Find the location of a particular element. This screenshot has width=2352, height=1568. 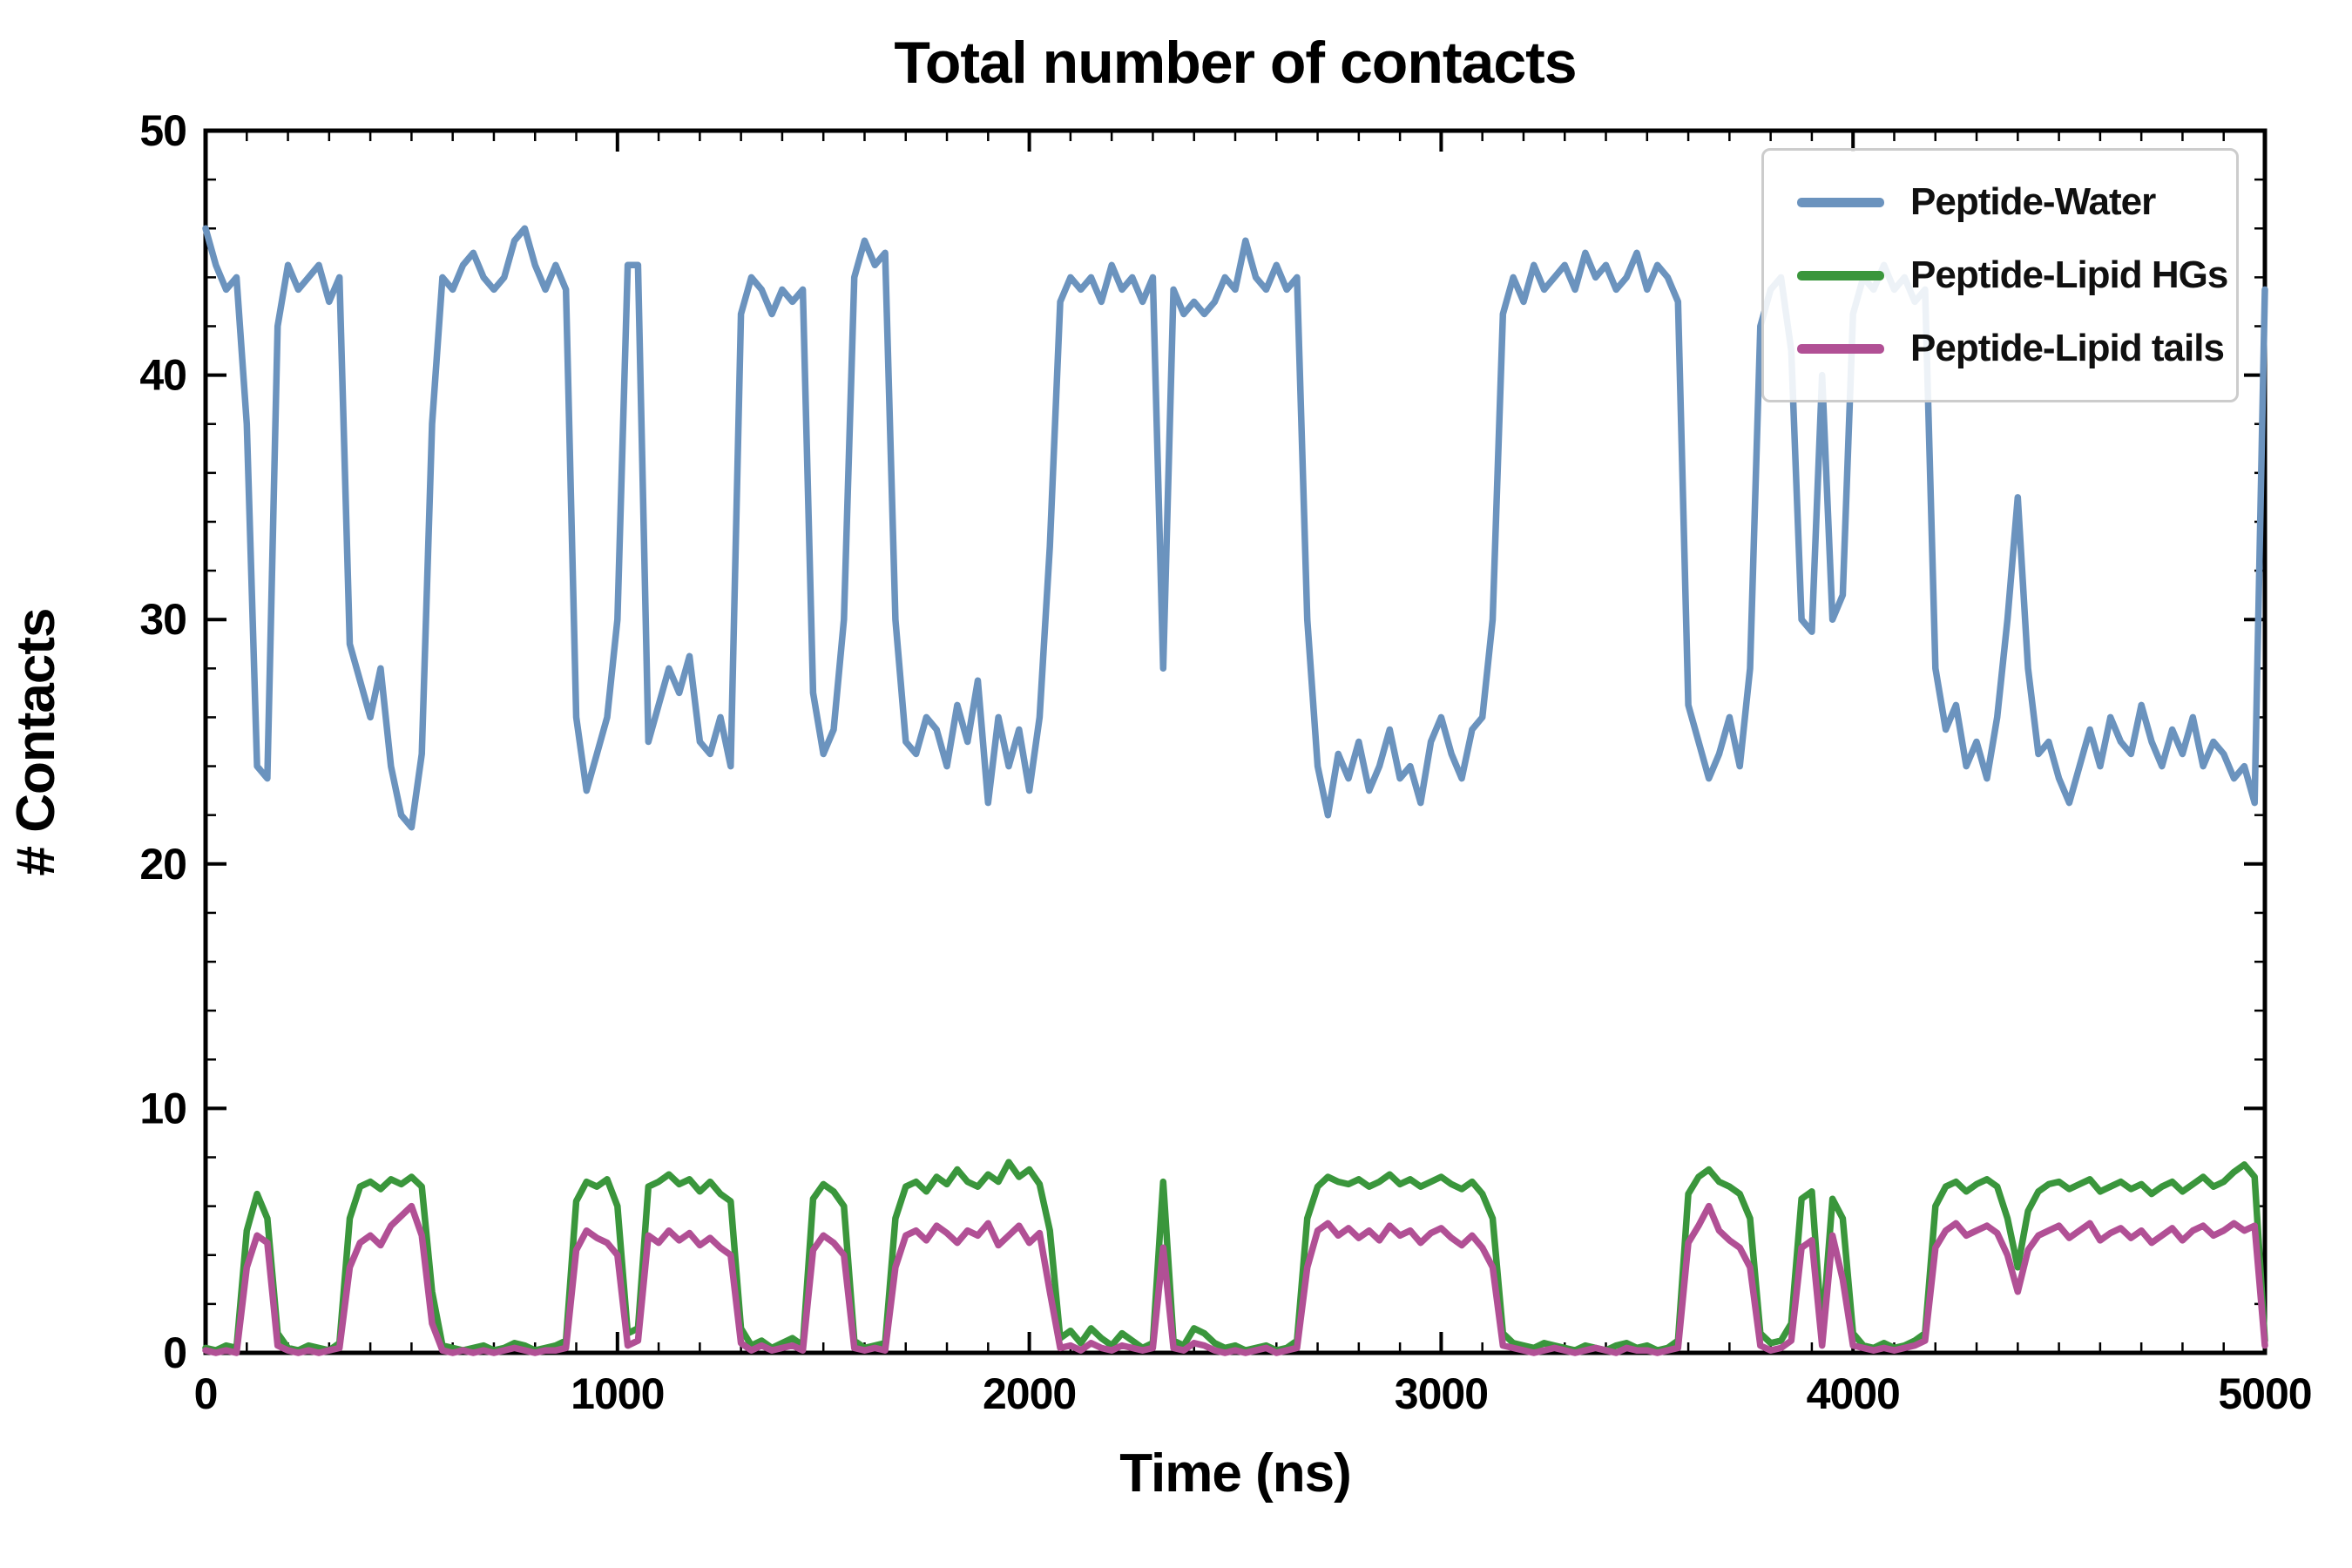

legend-label-peptide-lipid-tails: Peptide-Lipid tails is located at coordinates (2067, 348).